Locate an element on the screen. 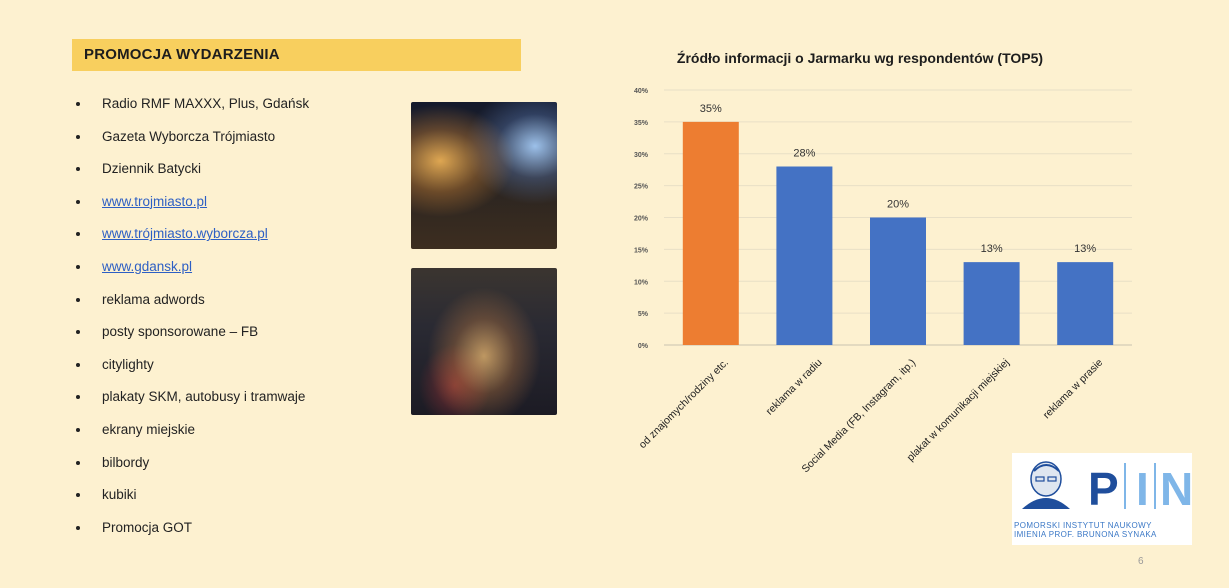 The height and width of the screenshot is (588, 1229). y-tick-label: 10% is located at coordinates (641, 282).